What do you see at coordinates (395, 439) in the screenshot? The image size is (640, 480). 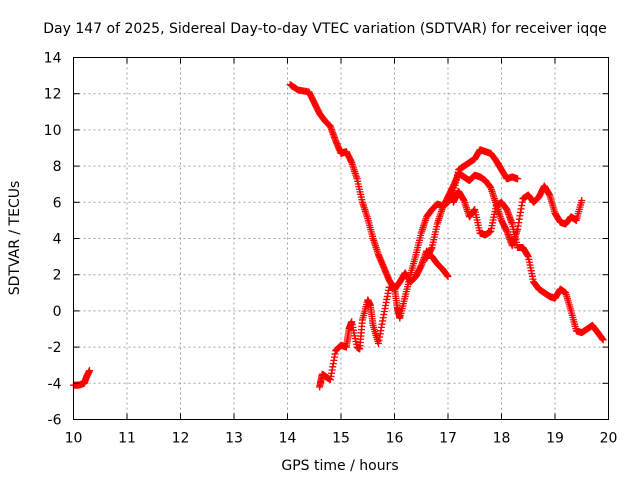 I see `x-tick-label: 16` at bounding box center [395, 439].